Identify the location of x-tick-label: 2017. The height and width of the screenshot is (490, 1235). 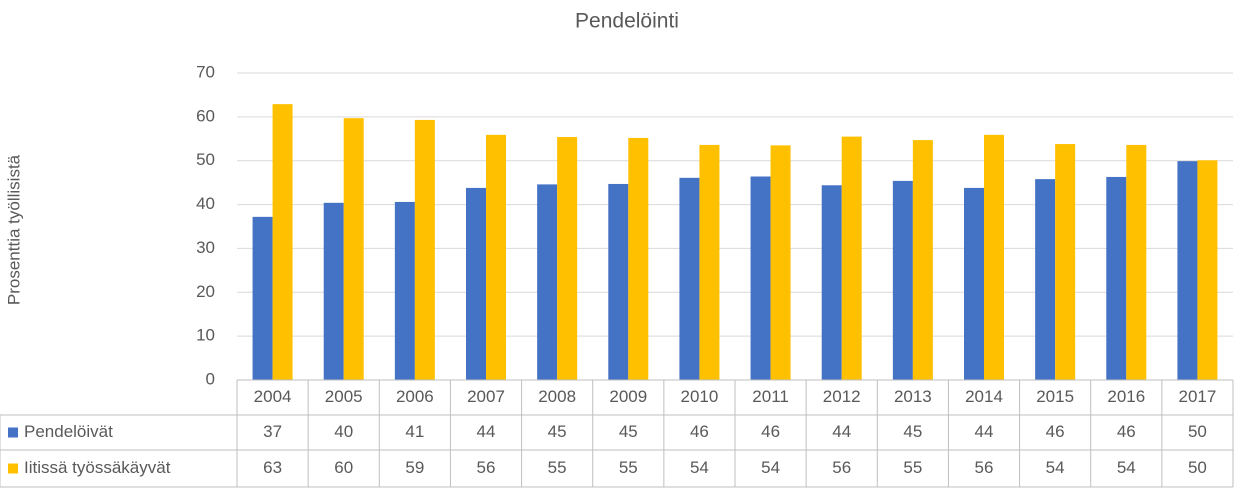
(1198, 396).